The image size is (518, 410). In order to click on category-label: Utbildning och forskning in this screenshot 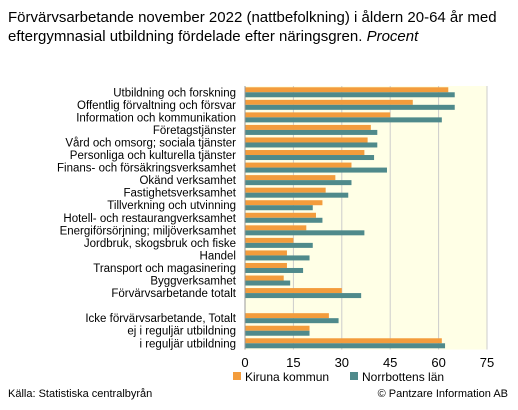, I will do `click(174, 93)`.